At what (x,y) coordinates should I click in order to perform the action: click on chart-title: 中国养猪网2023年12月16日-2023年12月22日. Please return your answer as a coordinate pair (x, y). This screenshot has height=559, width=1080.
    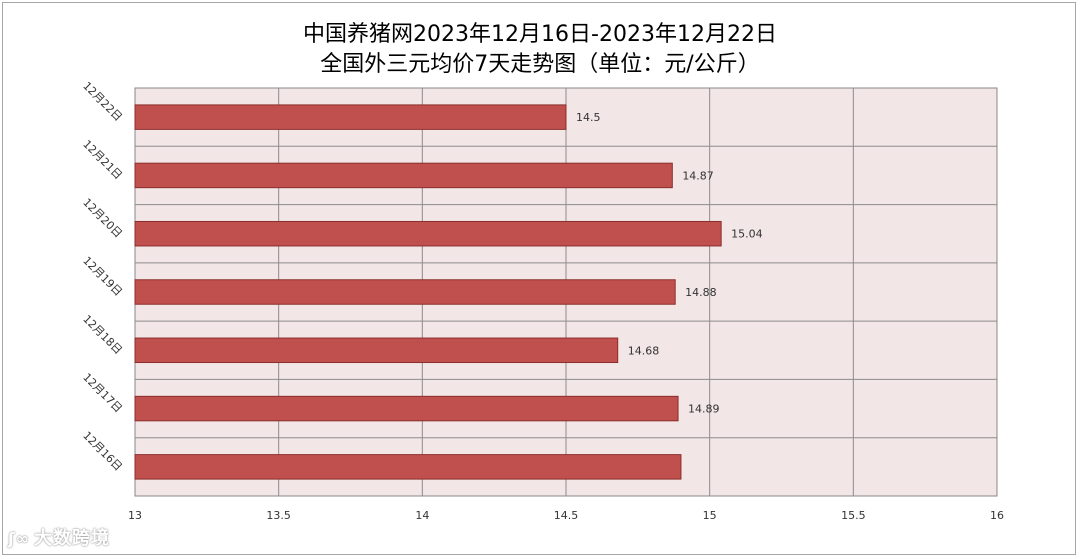
    Looking at the image, I should click on (540, 34).